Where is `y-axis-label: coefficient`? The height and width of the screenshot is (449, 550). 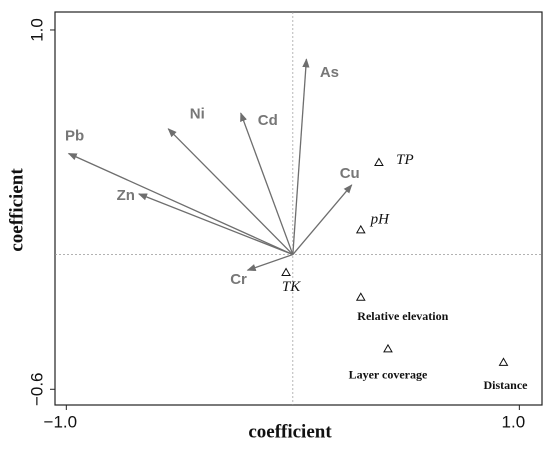 y-axis-label: coefficient is located at coordinates (16, 210).